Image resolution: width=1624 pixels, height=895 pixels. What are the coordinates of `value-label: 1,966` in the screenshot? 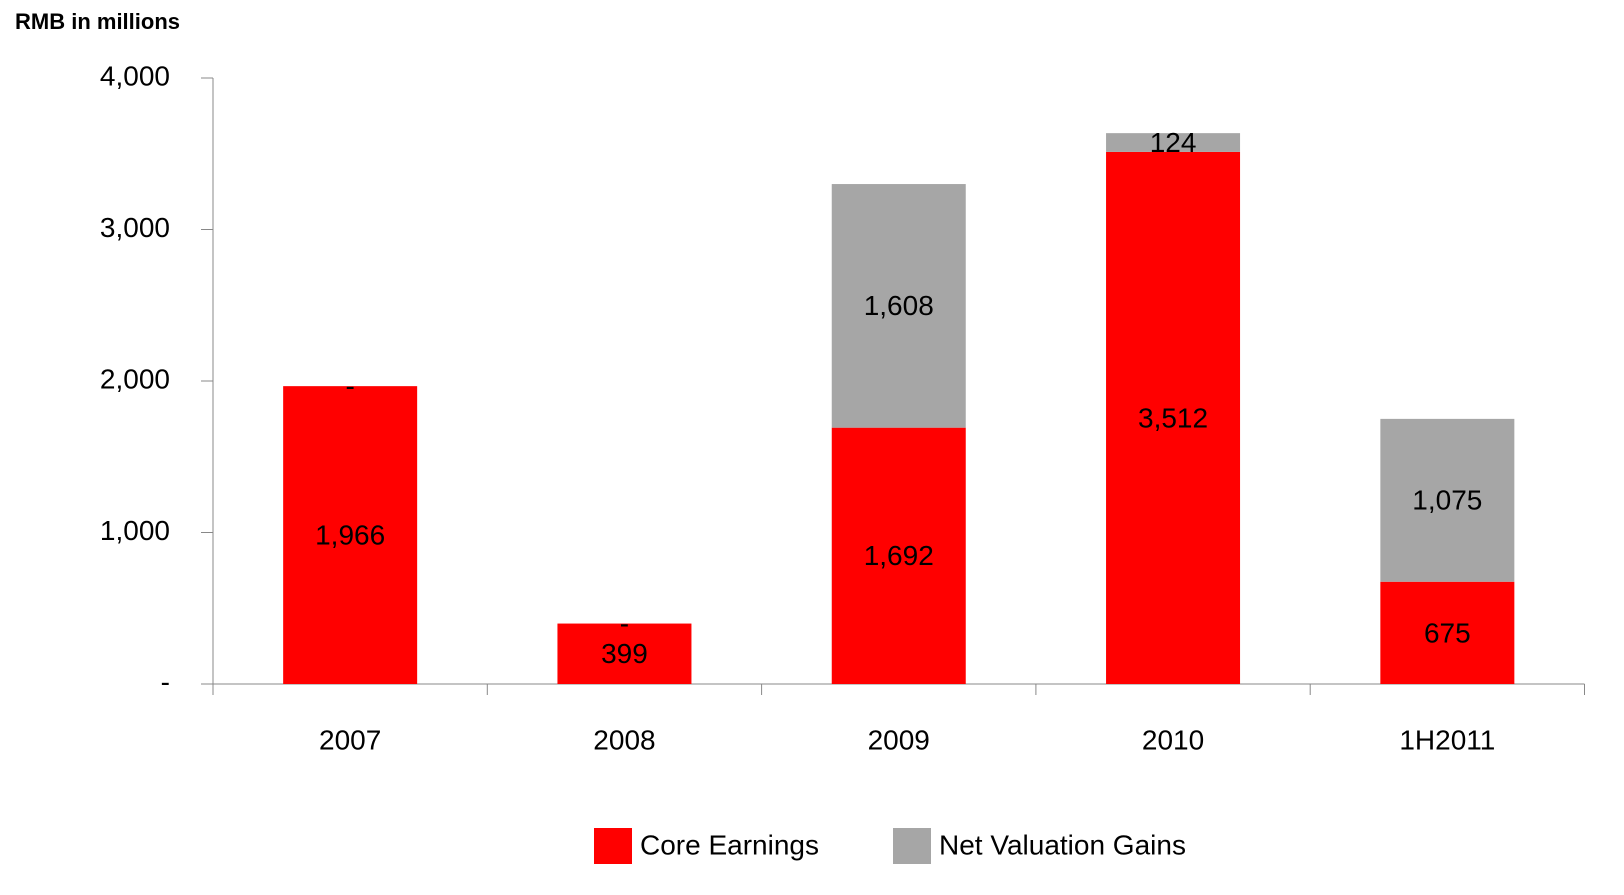 It's located at (350, 534).